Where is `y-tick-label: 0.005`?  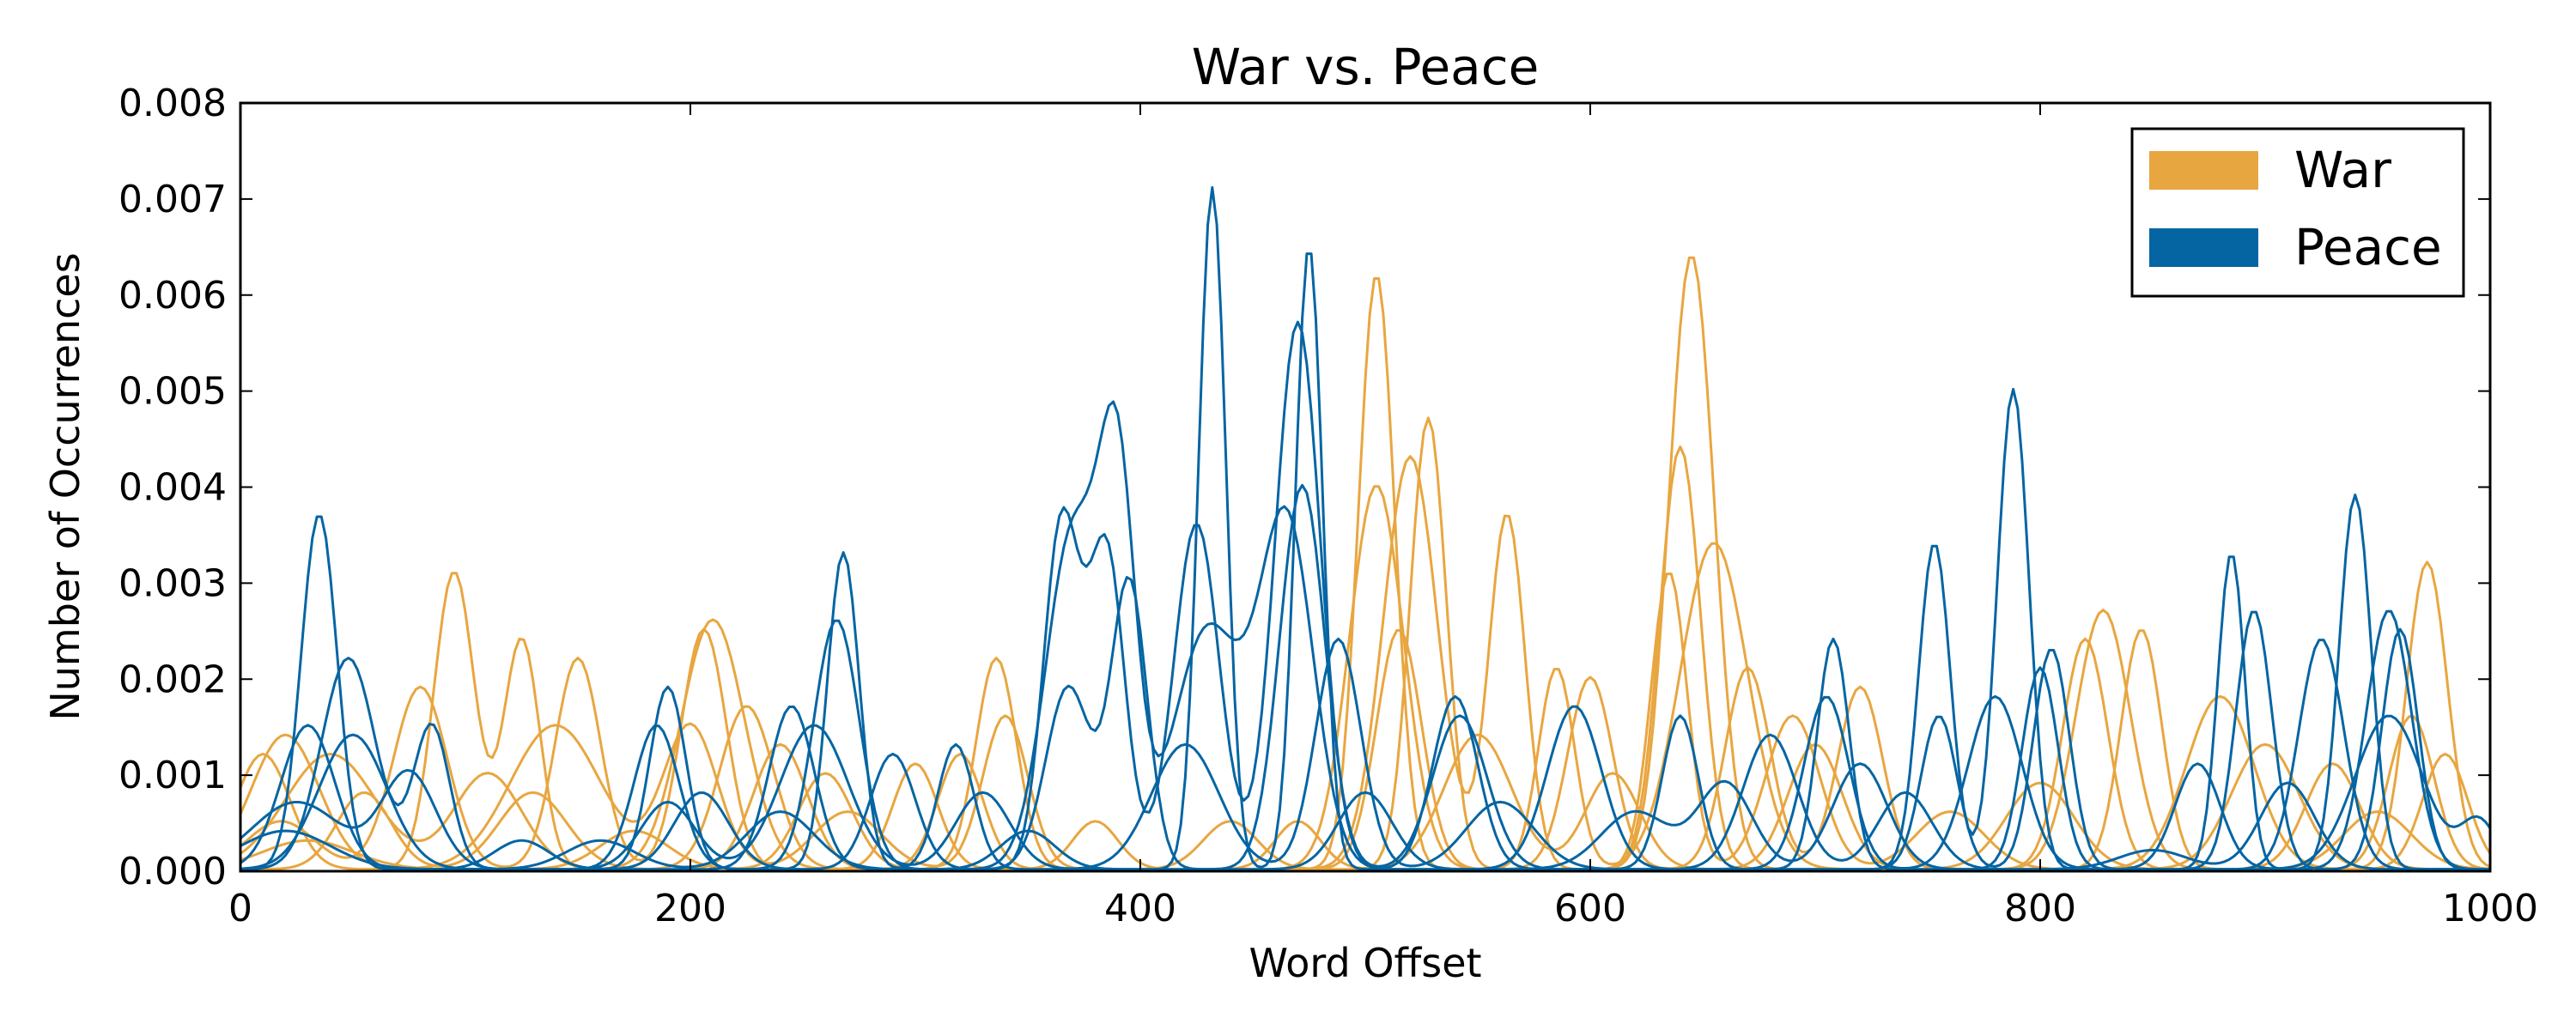
y-tick-label: 0.005 is located at coordinates (172, 392).